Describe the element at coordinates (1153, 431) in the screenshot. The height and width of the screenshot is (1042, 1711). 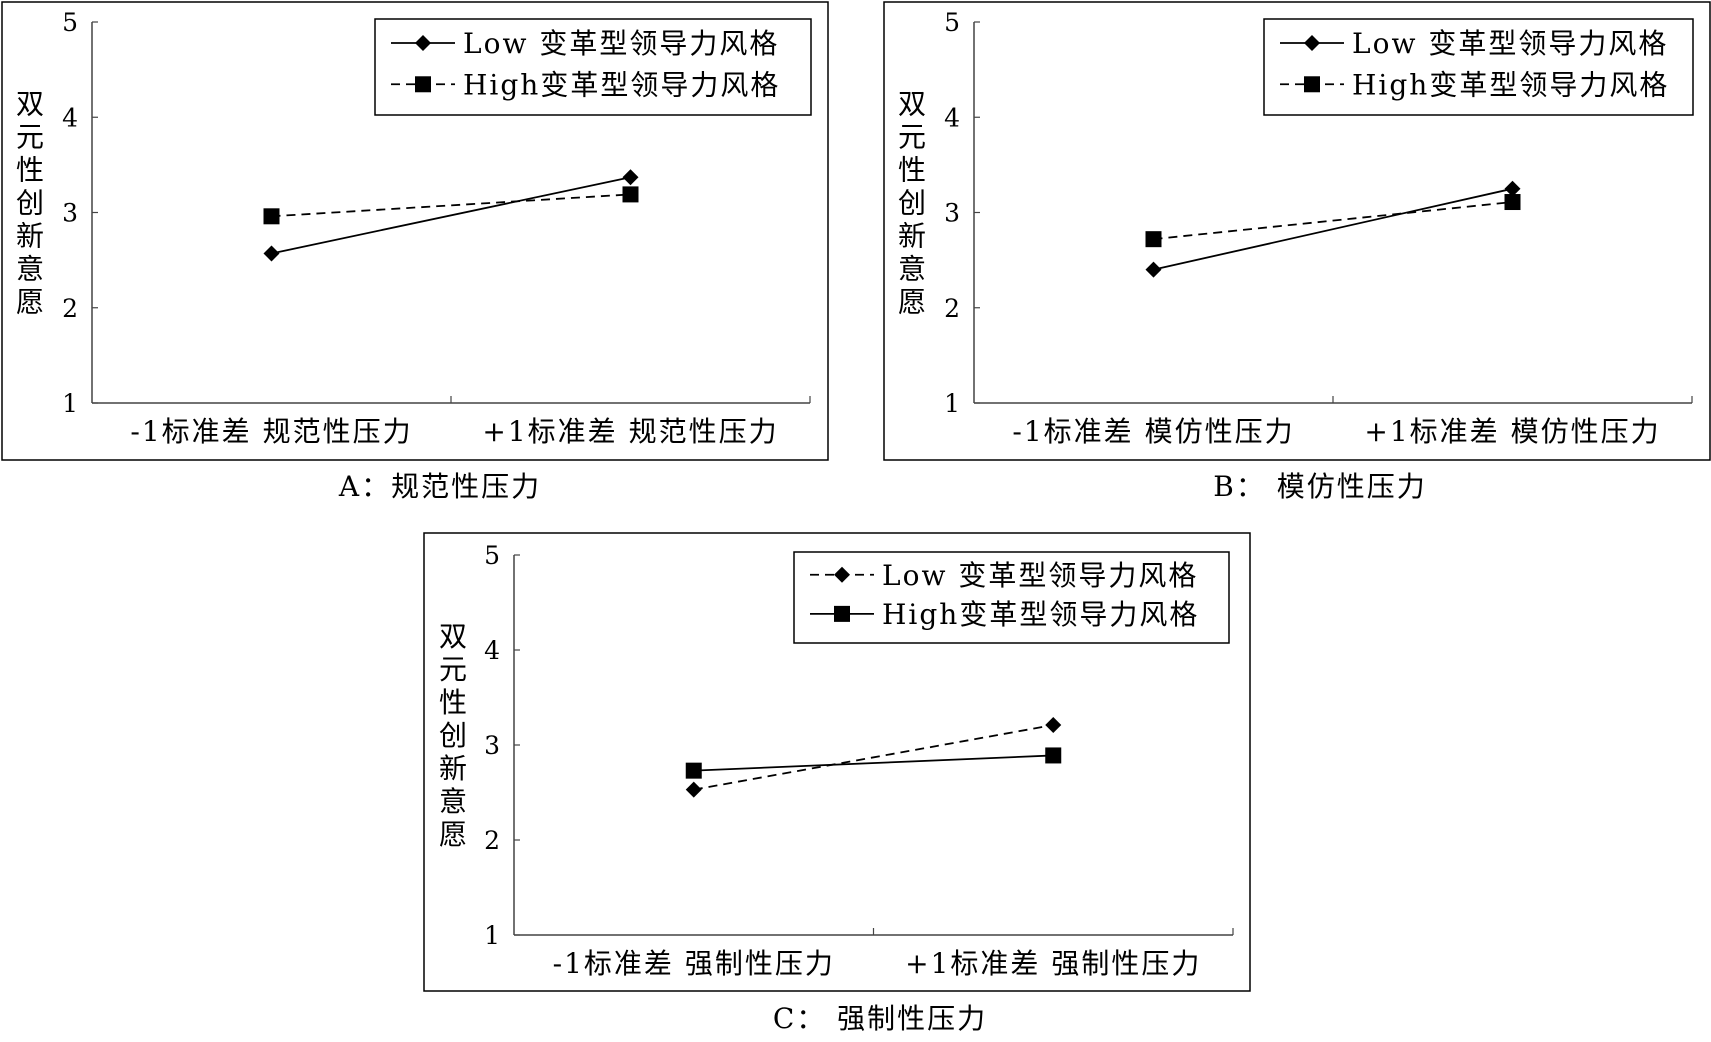
I see `x-category-label: -1标准差 模仿性压力` at that location.